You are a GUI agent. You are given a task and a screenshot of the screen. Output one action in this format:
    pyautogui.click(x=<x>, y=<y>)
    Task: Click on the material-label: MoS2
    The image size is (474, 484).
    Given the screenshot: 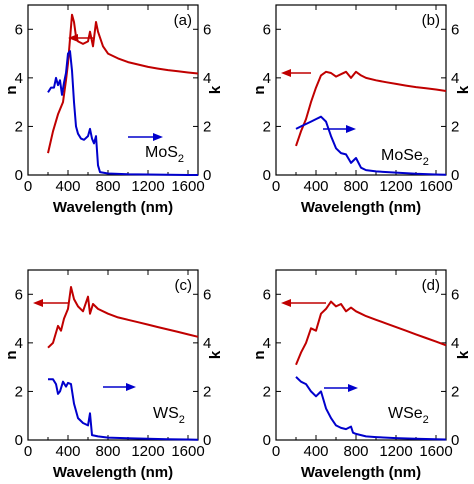 What is the action you would take?
    pyautogui.click(x=164, y=154)
    